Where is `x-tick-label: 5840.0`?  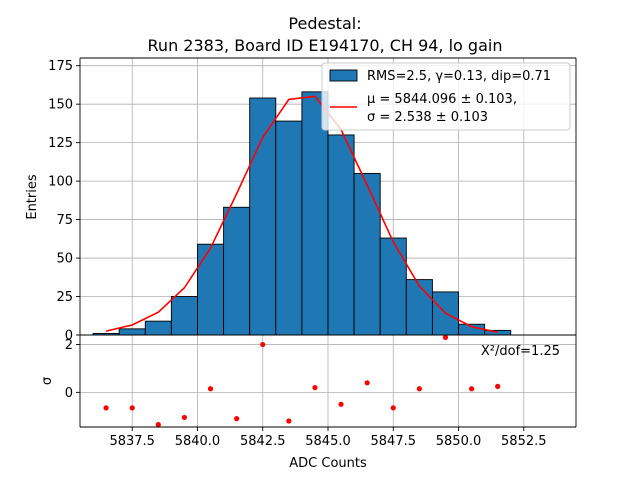
x-tick-label: 5840.0 is located at coordinates (198, 441).